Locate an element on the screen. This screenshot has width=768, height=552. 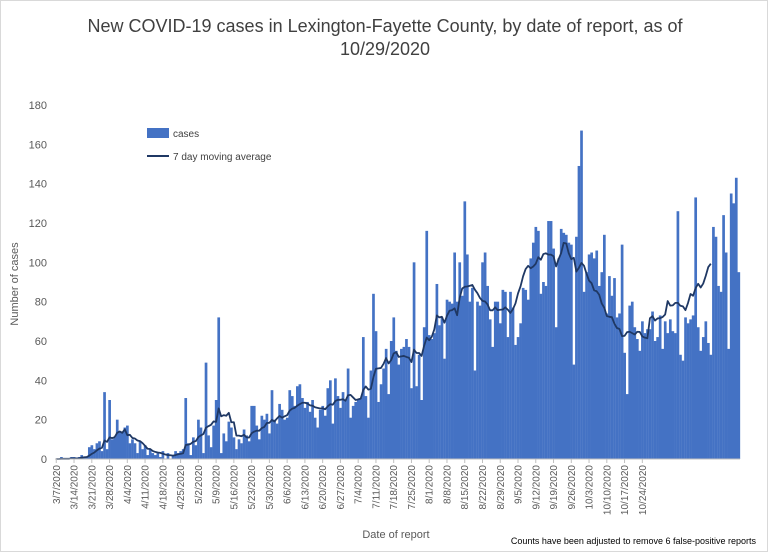
x-tick-label: 7/25/2020 is located at coordinates (412, 487).